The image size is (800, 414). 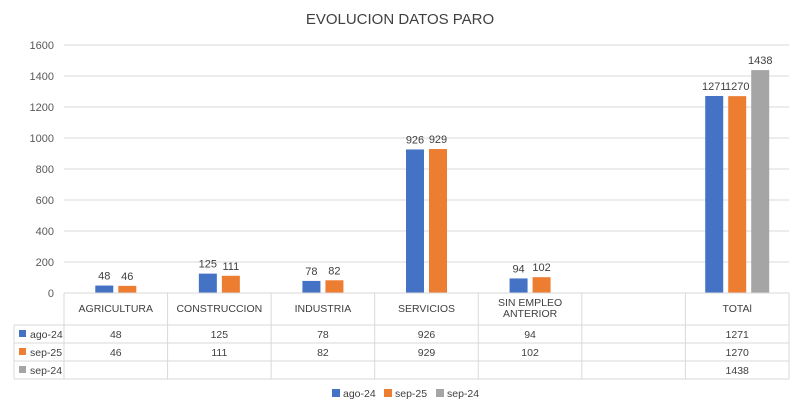 I want to click on data-label: 1270, so click(x=737, y=87).